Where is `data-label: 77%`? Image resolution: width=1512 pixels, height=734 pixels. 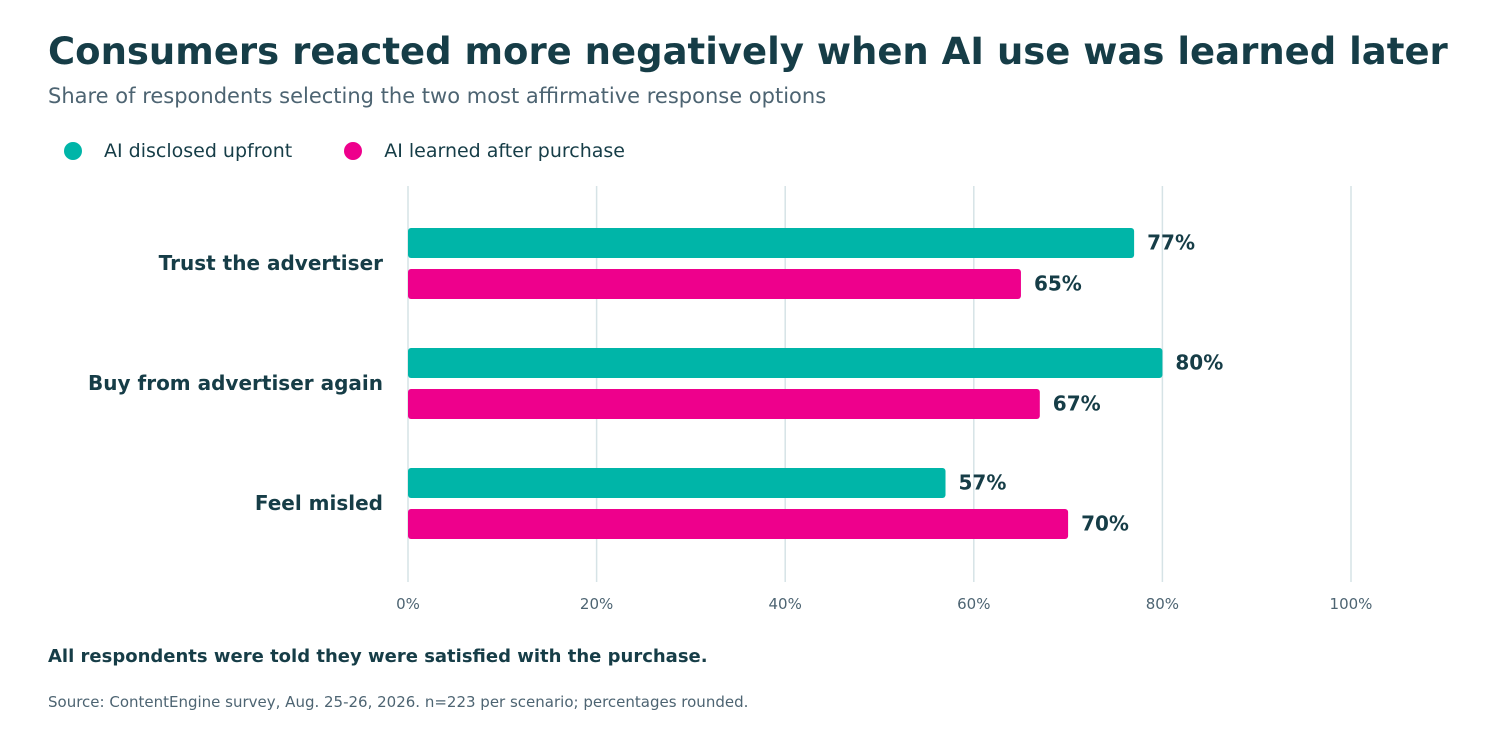 data-label: 77% is located at coordinates (1171, 243).